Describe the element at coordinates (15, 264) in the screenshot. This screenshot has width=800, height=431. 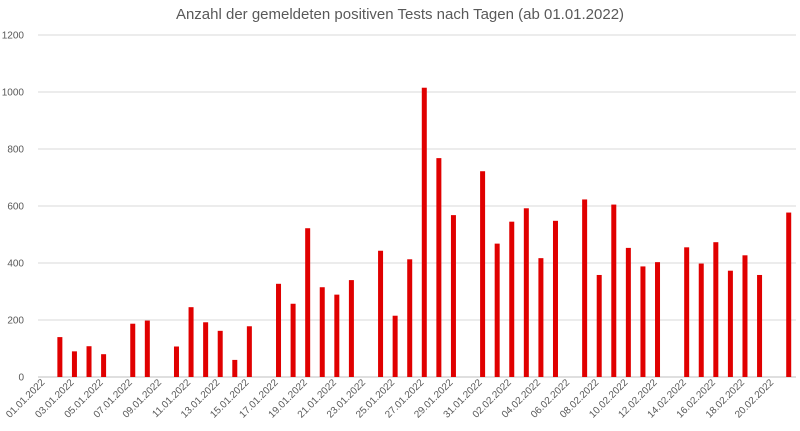
I see `y-tick-label: 400` at that location.